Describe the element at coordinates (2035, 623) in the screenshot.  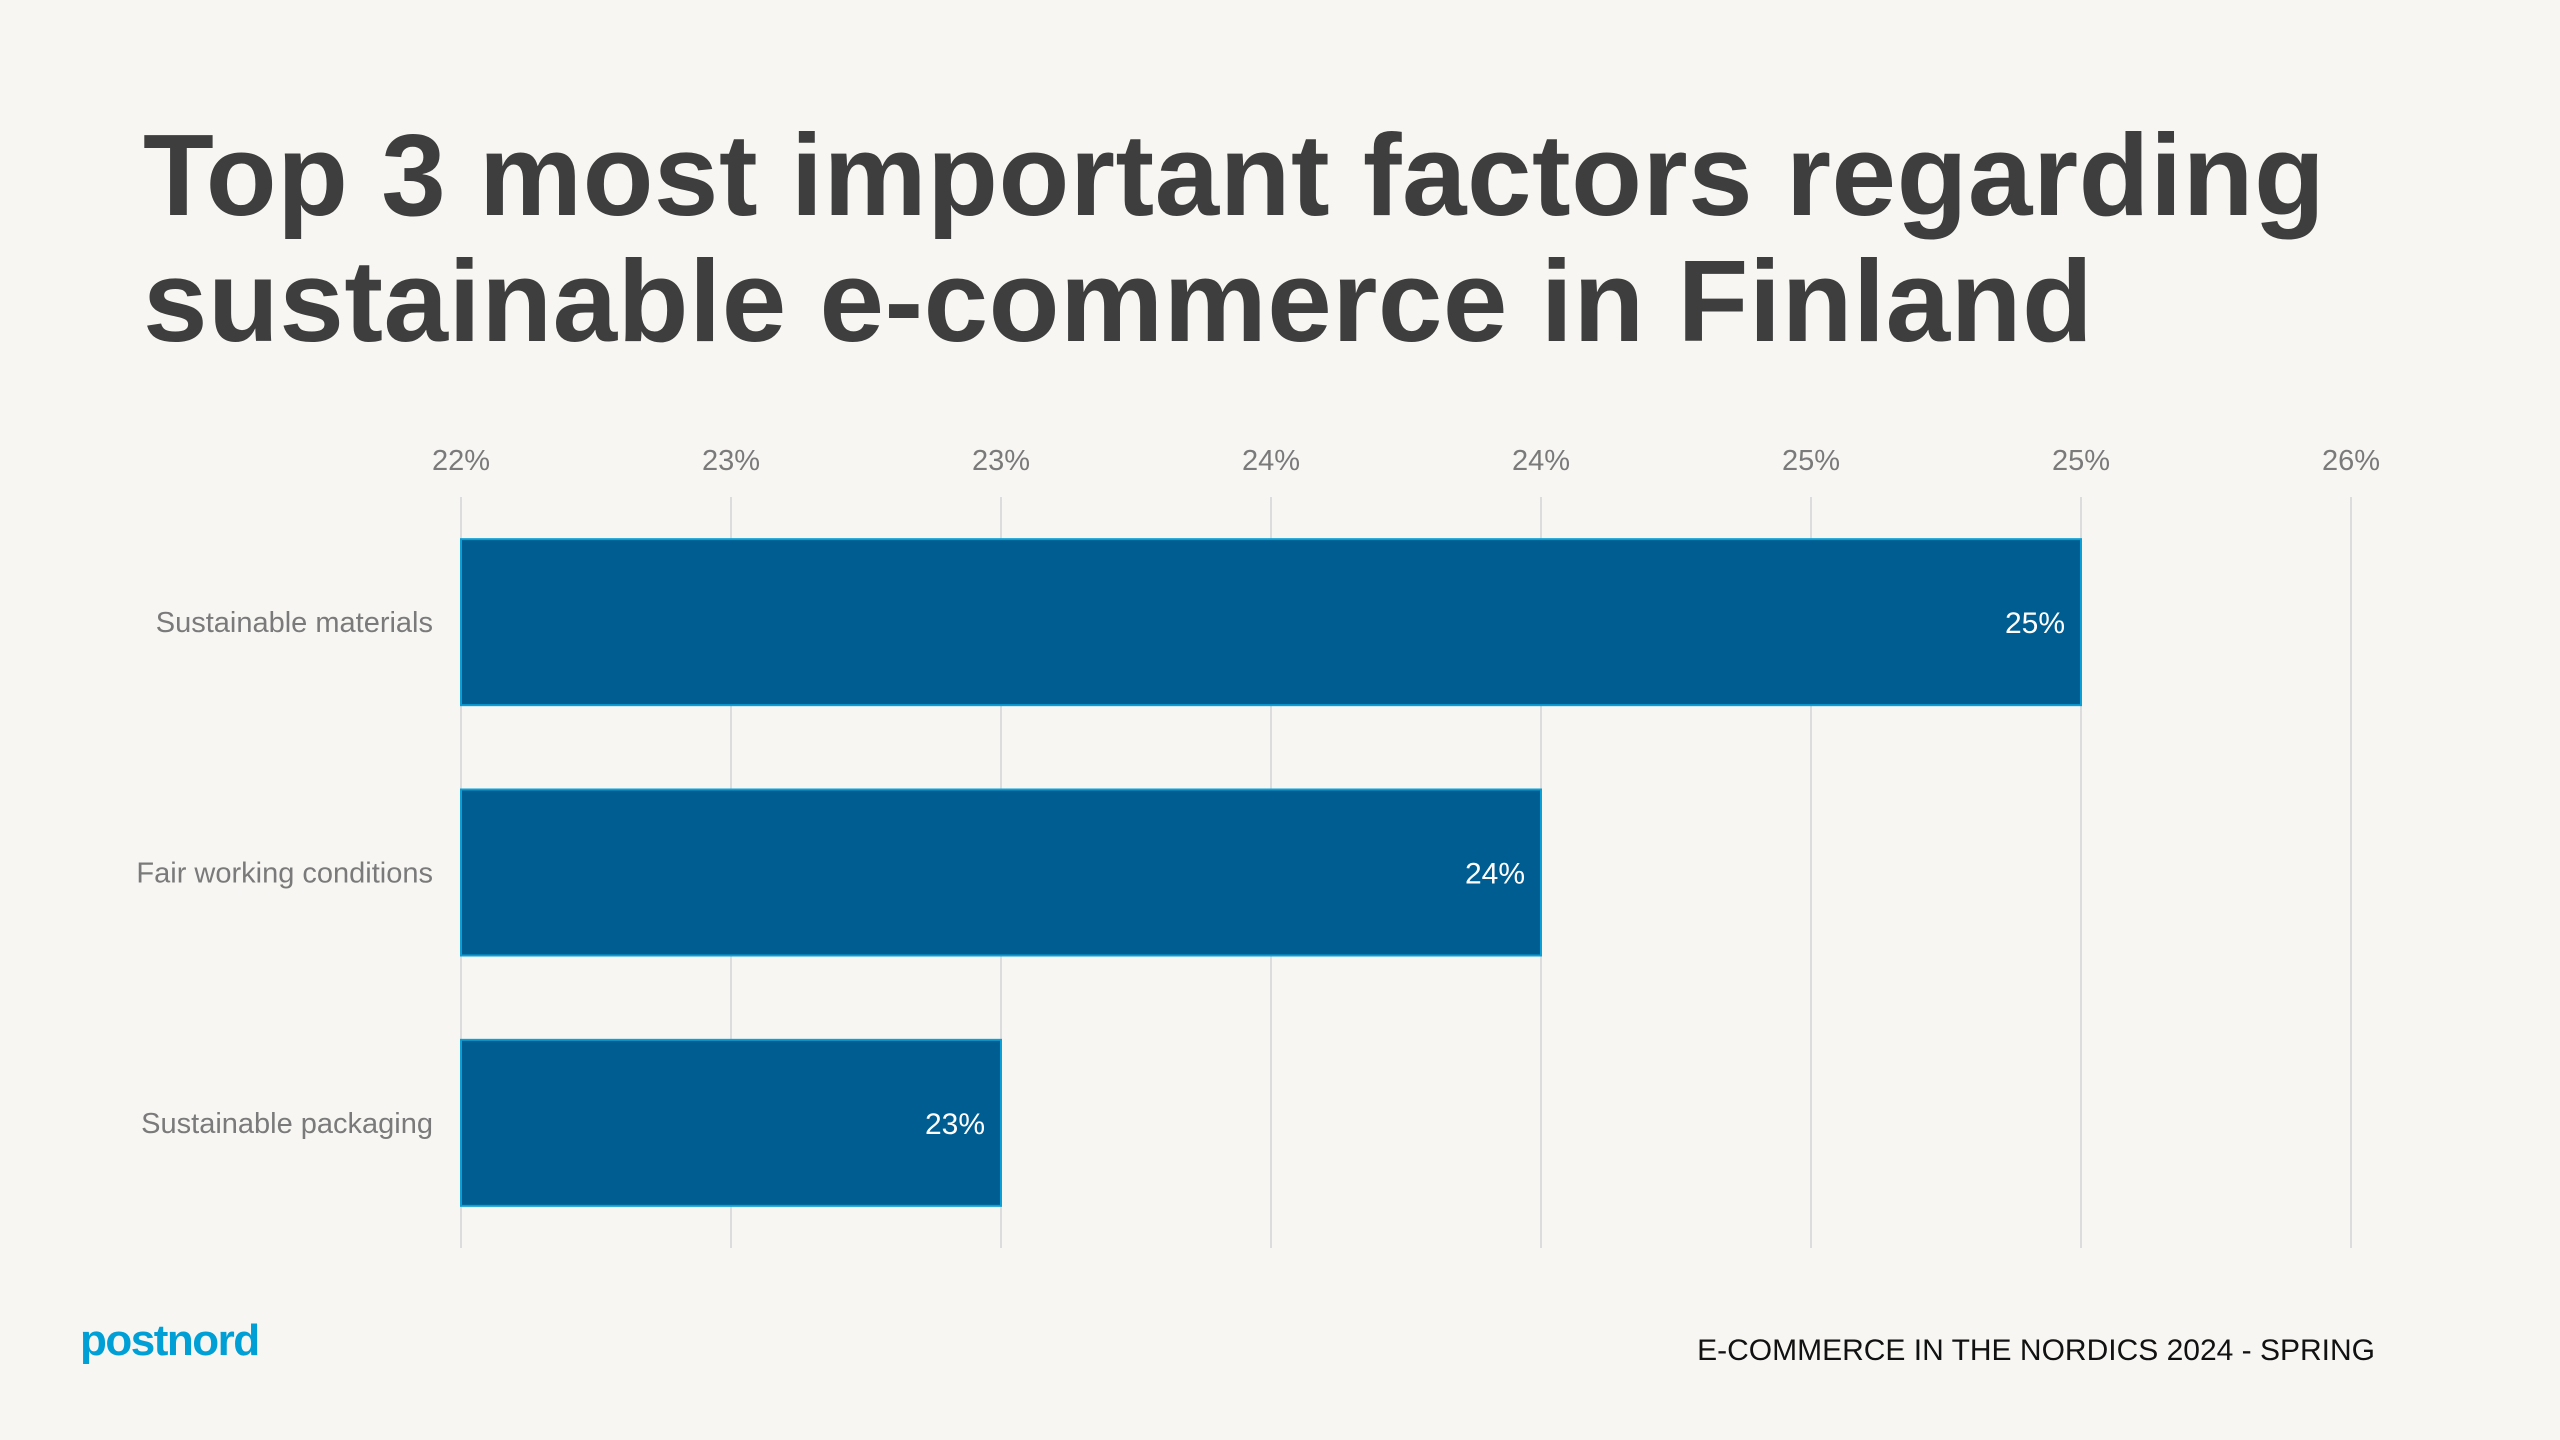
I see `data-label: 25%` at that location.